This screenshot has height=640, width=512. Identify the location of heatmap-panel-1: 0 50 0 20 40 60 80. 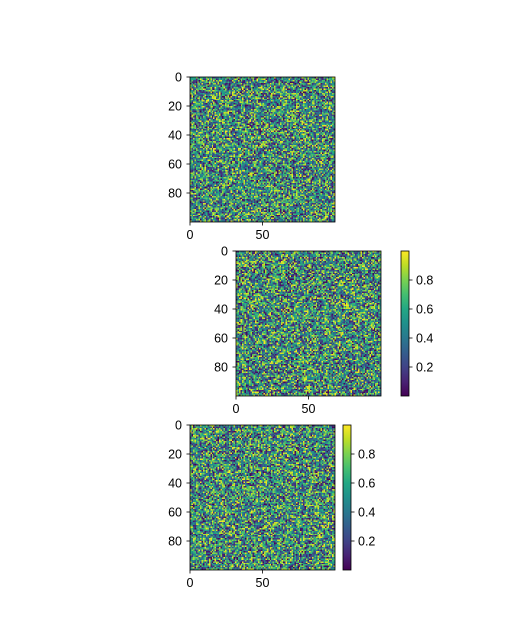
(252, 156).